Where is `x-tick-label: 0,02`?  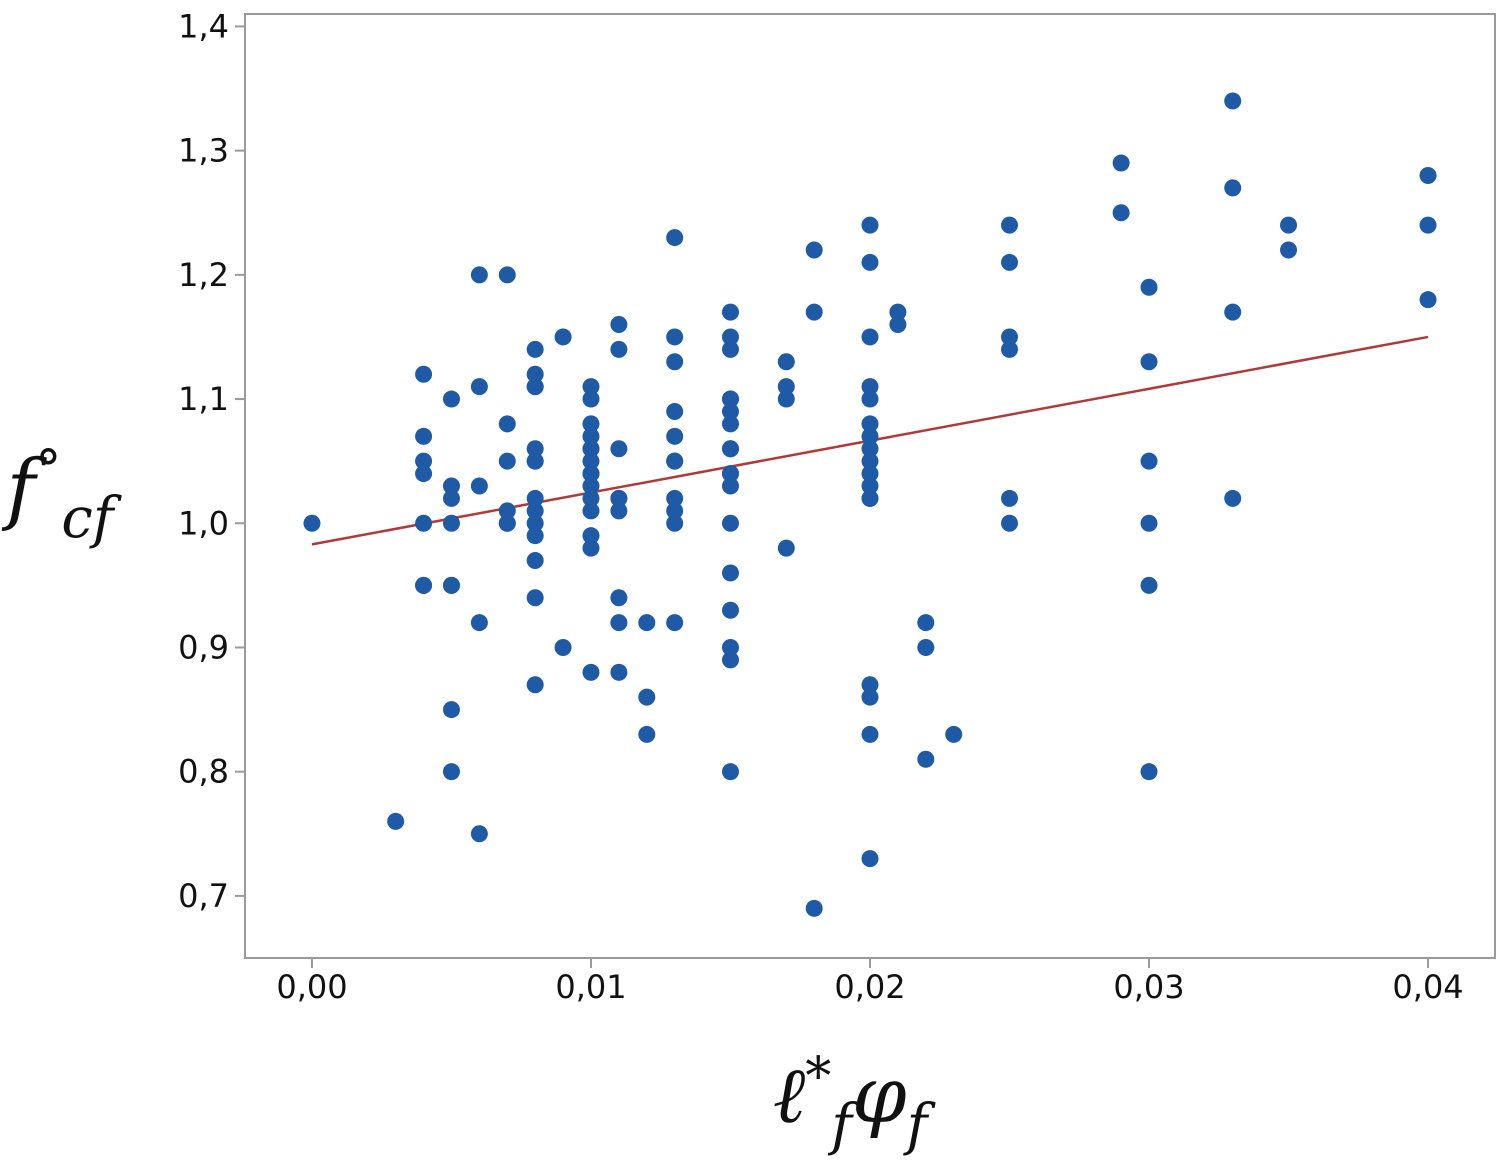
x-tick-label: 0,02 is located at coordinates (869, 987).